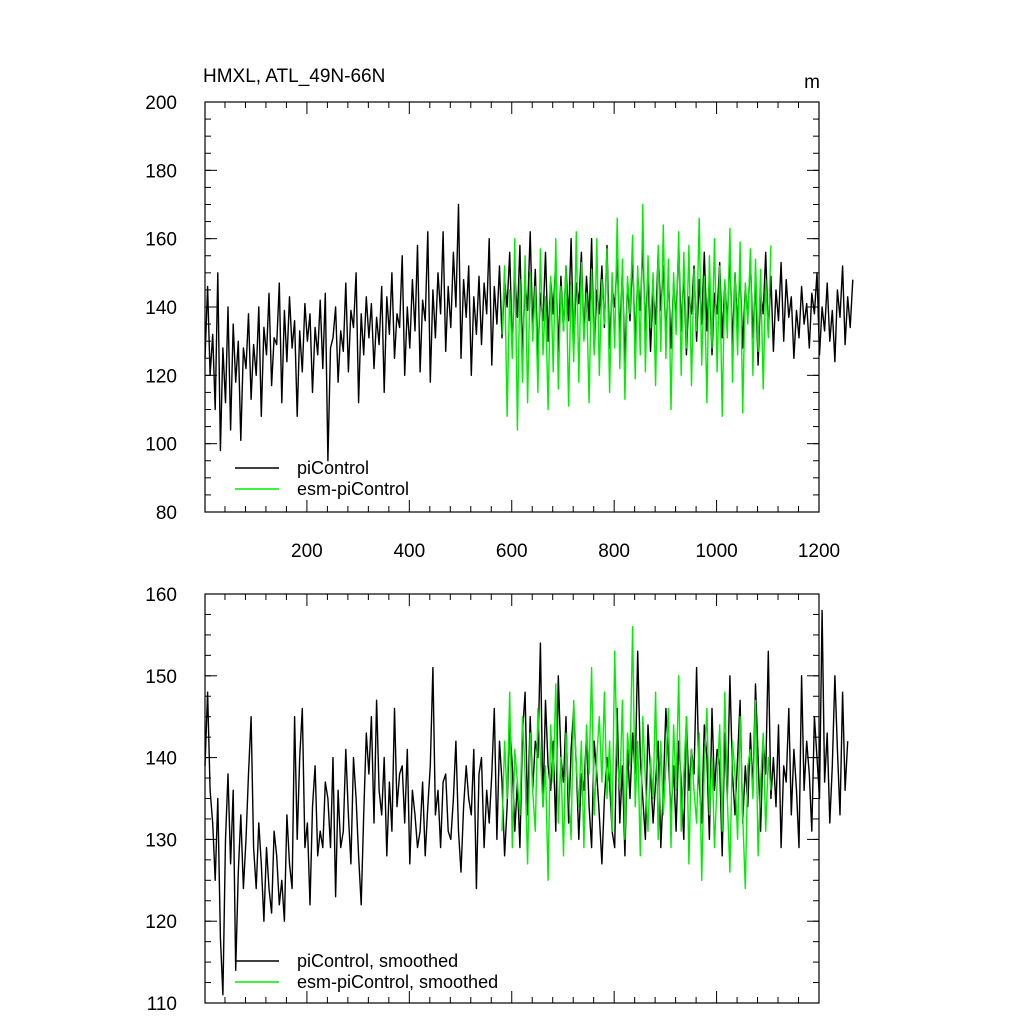  Describe the element at coordinates (161, 840) in the screenshot. I see `y-tick-label: 130` at that location.